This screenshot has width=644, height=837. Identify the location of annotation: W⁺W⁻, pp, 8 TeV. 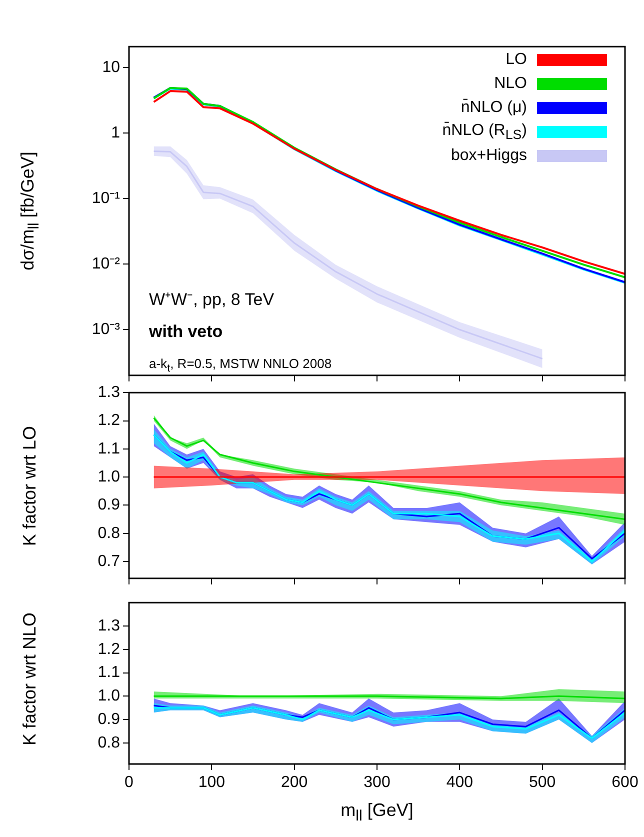
(212, 300).